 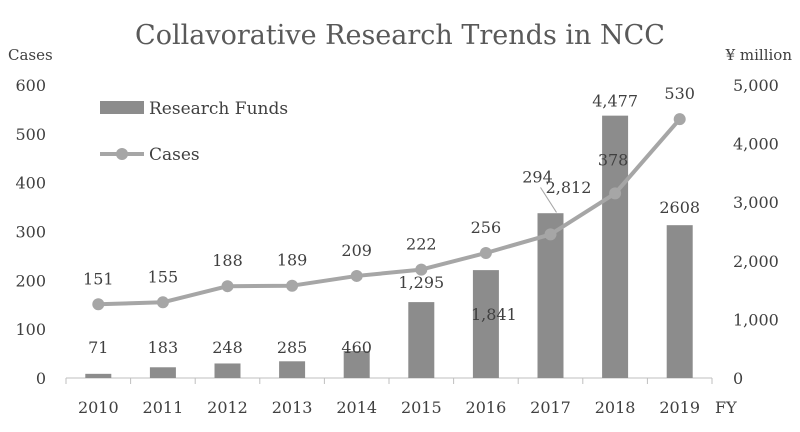 What do you see at coordinates (679, 93) in the screenshot?
I see `line-data-label: 530` at bounding box center [679, 93].